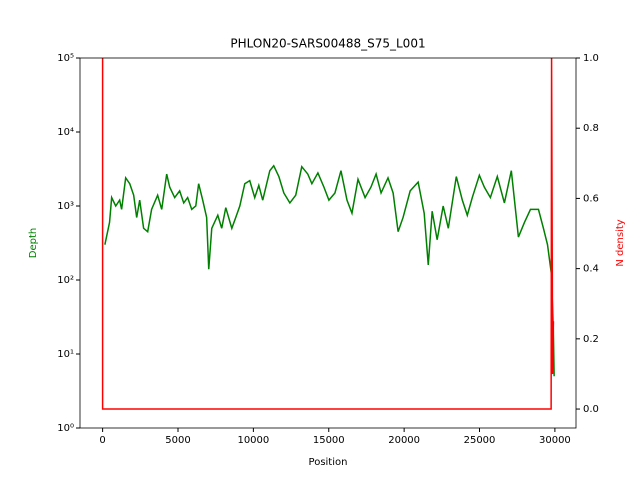  Describe the element at coordinates (327, 44) in the screenshot. I see `chart-title: PHLON20-SARS00488_S75_L001` at that location.